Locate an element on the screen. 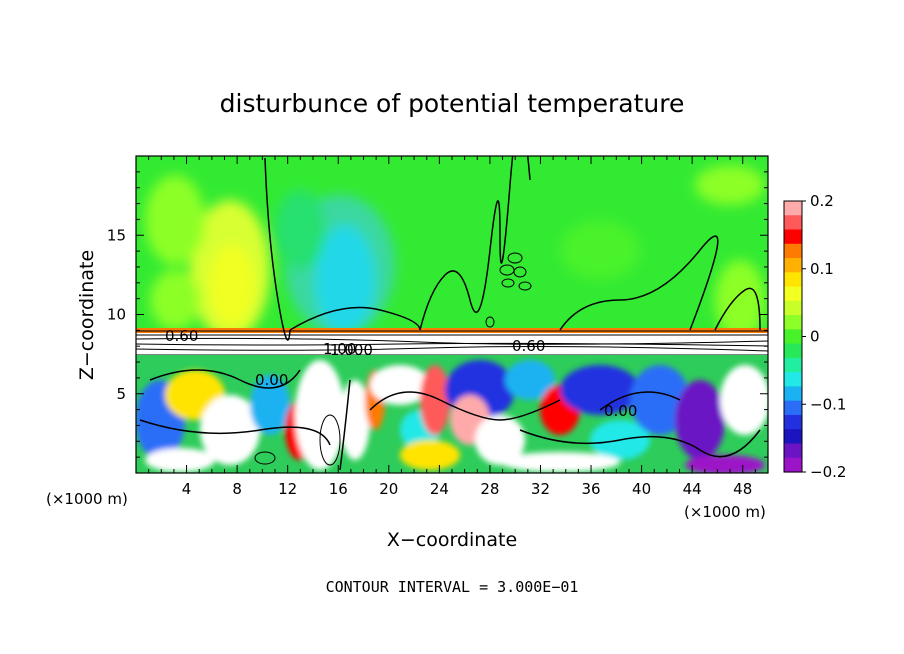  x-tick-label: 36 is located at coordinates (590, 489).